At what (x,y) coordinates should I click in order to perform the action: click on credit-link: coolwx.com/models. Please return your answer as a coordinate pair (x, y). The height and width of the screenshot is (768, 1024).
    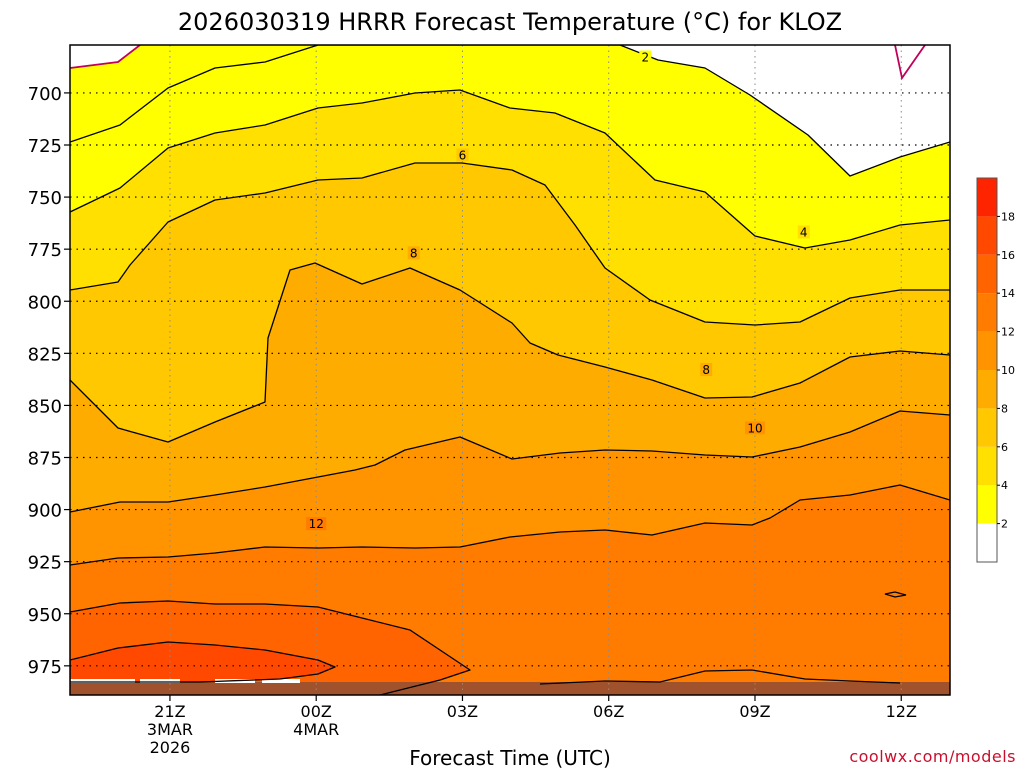
    Looking at the image, I should click on (932, 756).